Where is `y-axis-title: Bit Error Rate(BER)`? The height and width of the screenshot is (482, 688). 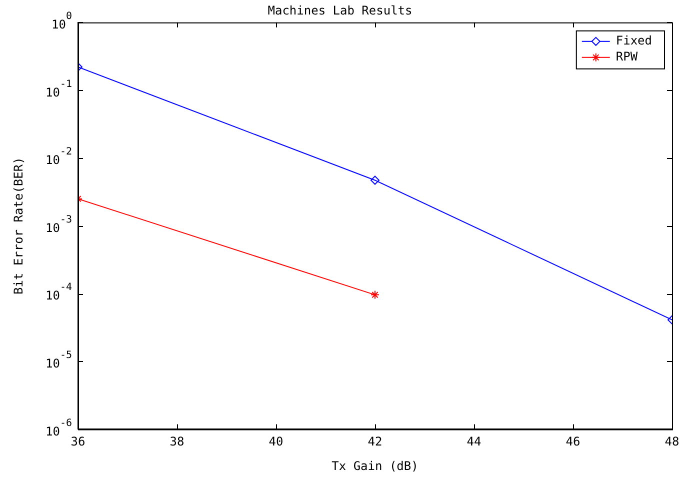
y-axis-title: Bit Error Rate(BER) is located at coordinates (18, 225).